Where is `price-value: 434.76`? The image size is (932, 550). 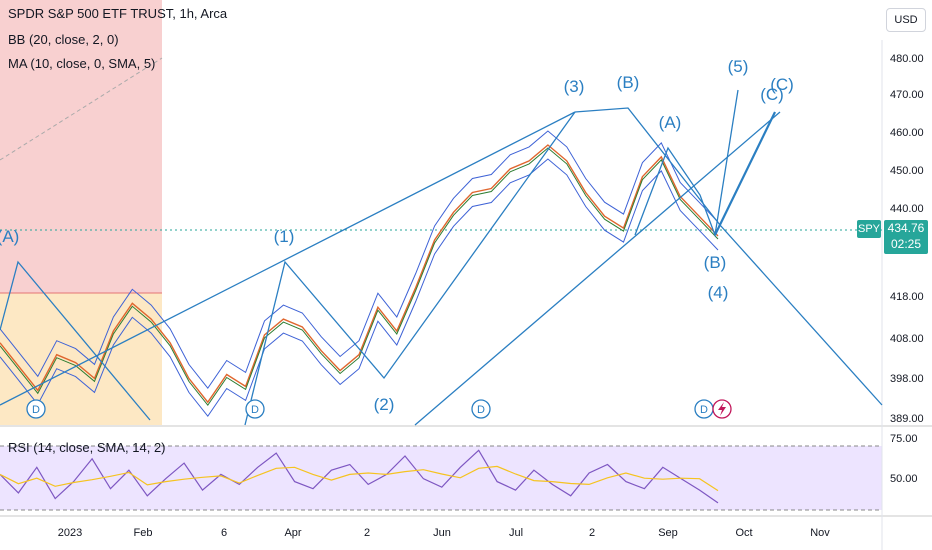
price-value: 434.76 is located at coordinates (906, 228).